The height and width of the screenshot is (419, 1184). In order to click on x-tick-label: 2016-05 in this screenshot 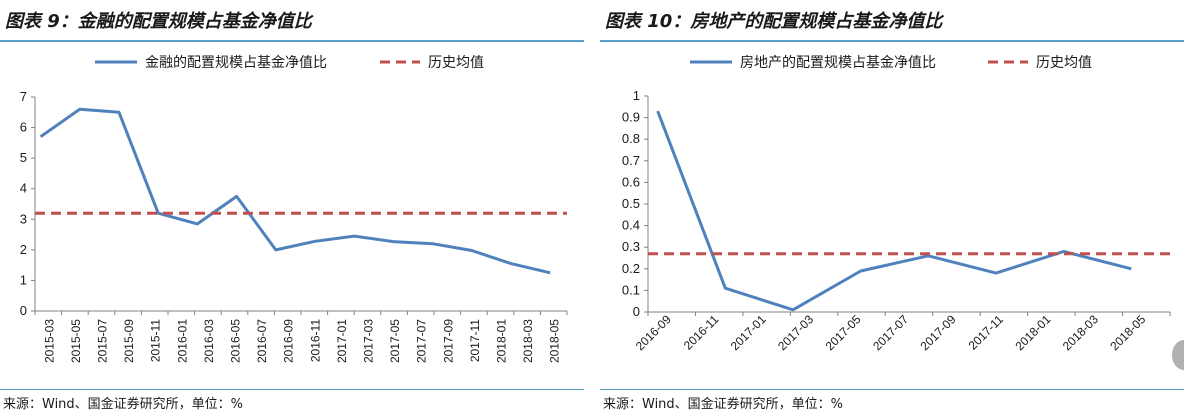, I will do `click(236, 341)`.